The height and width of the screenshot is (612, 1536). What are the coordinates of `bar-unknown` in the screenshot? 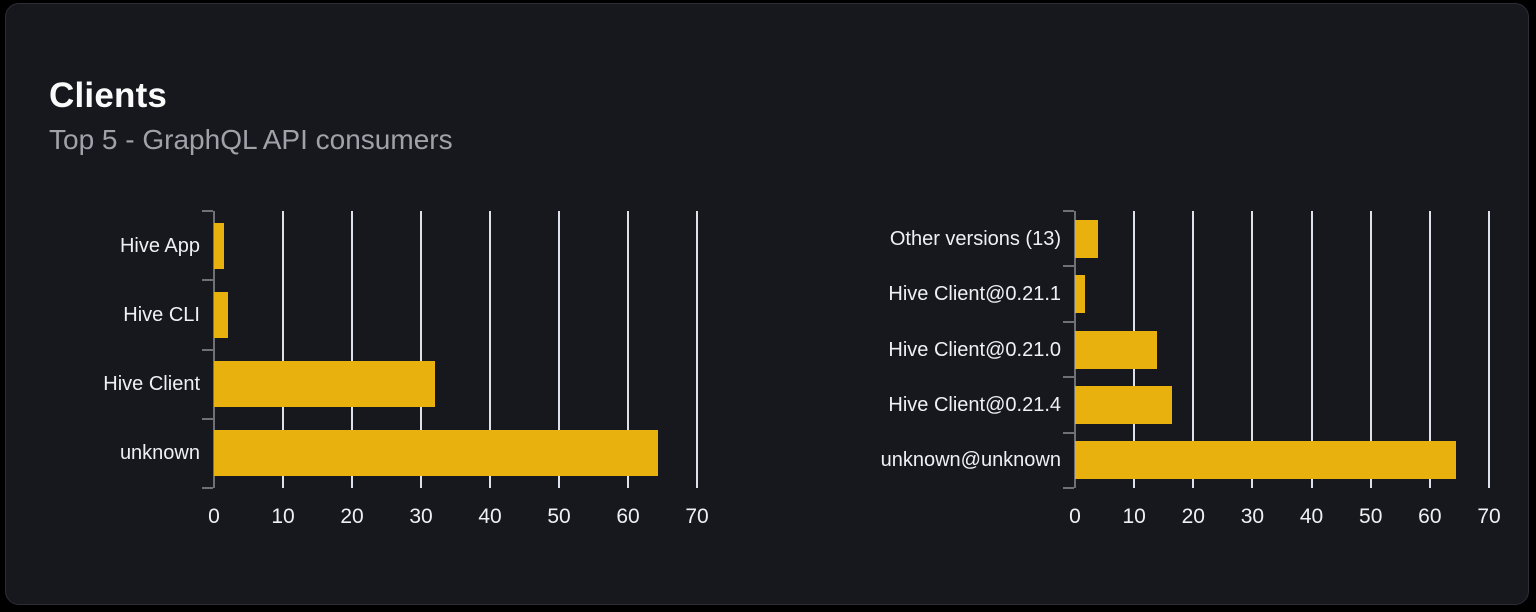 It's located at (436, 453).